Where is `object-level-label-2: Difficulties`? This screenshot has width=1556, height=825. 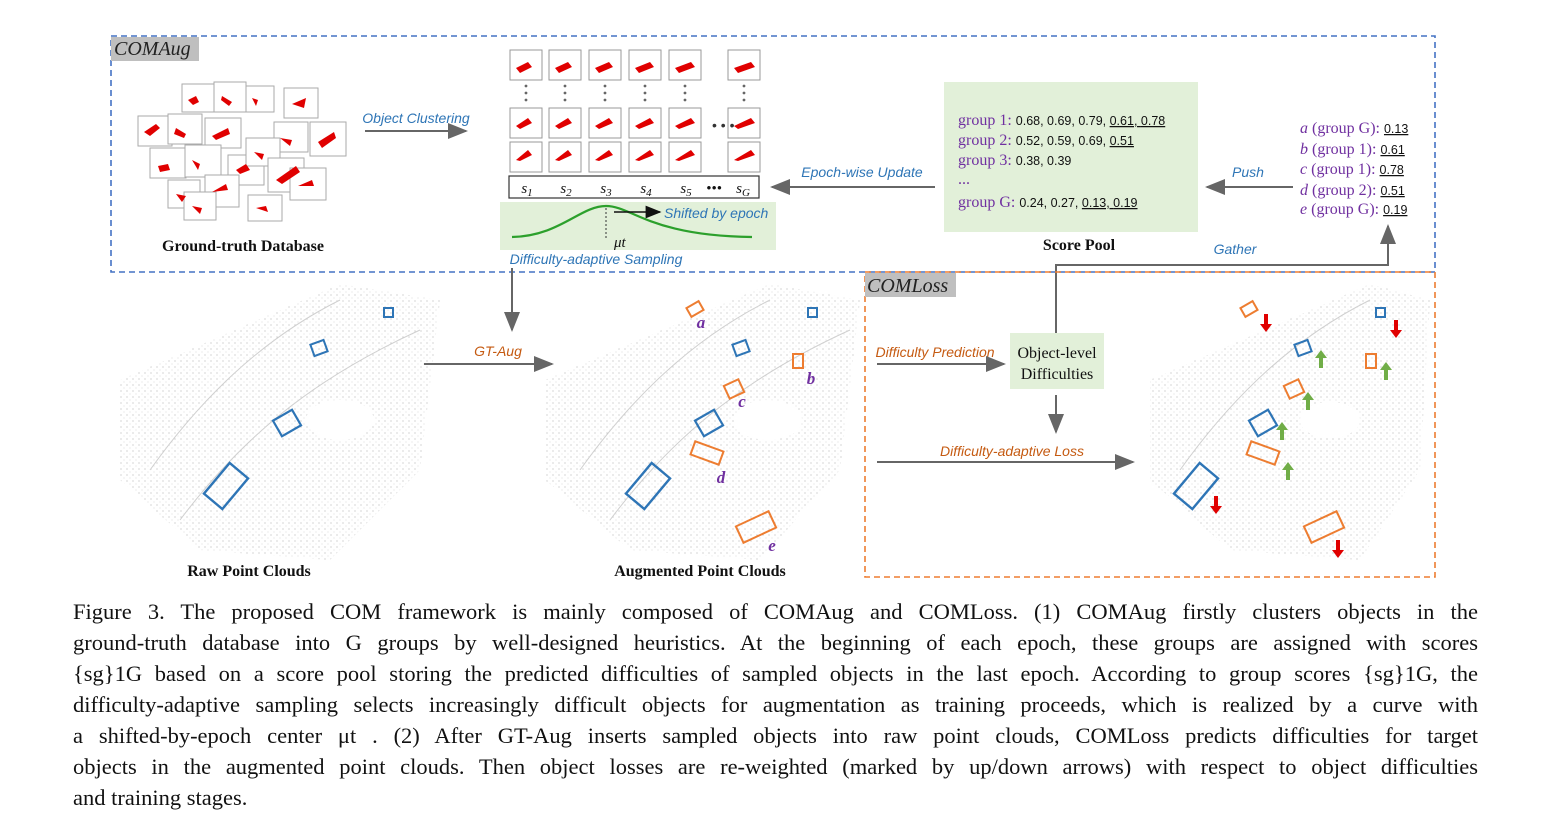 object-level-label-2: Difficulties is located at coordinates (1057, 374).